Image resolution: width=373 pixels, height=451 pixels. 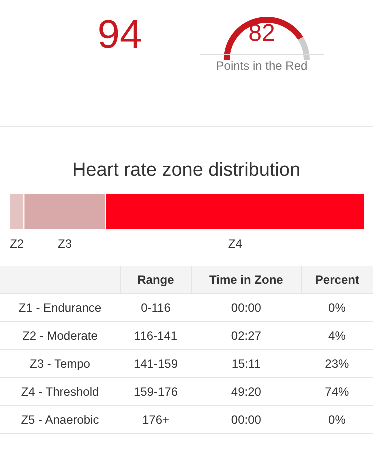 I want to click on text: Points in the Red, so click(x=262, y=66).